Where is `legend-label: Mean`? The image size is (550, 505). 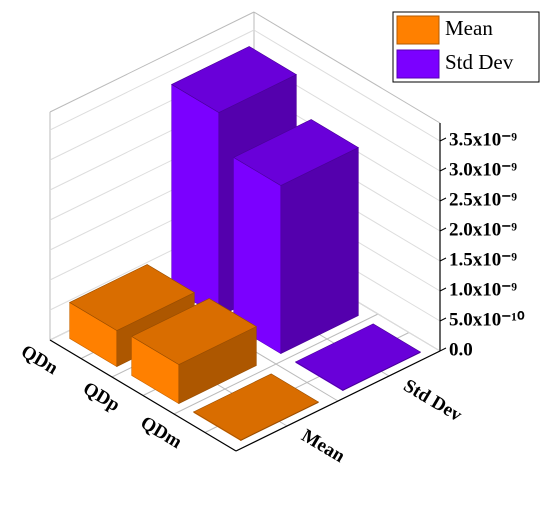 legend-label: Mean is located at coordinates (469, 28).